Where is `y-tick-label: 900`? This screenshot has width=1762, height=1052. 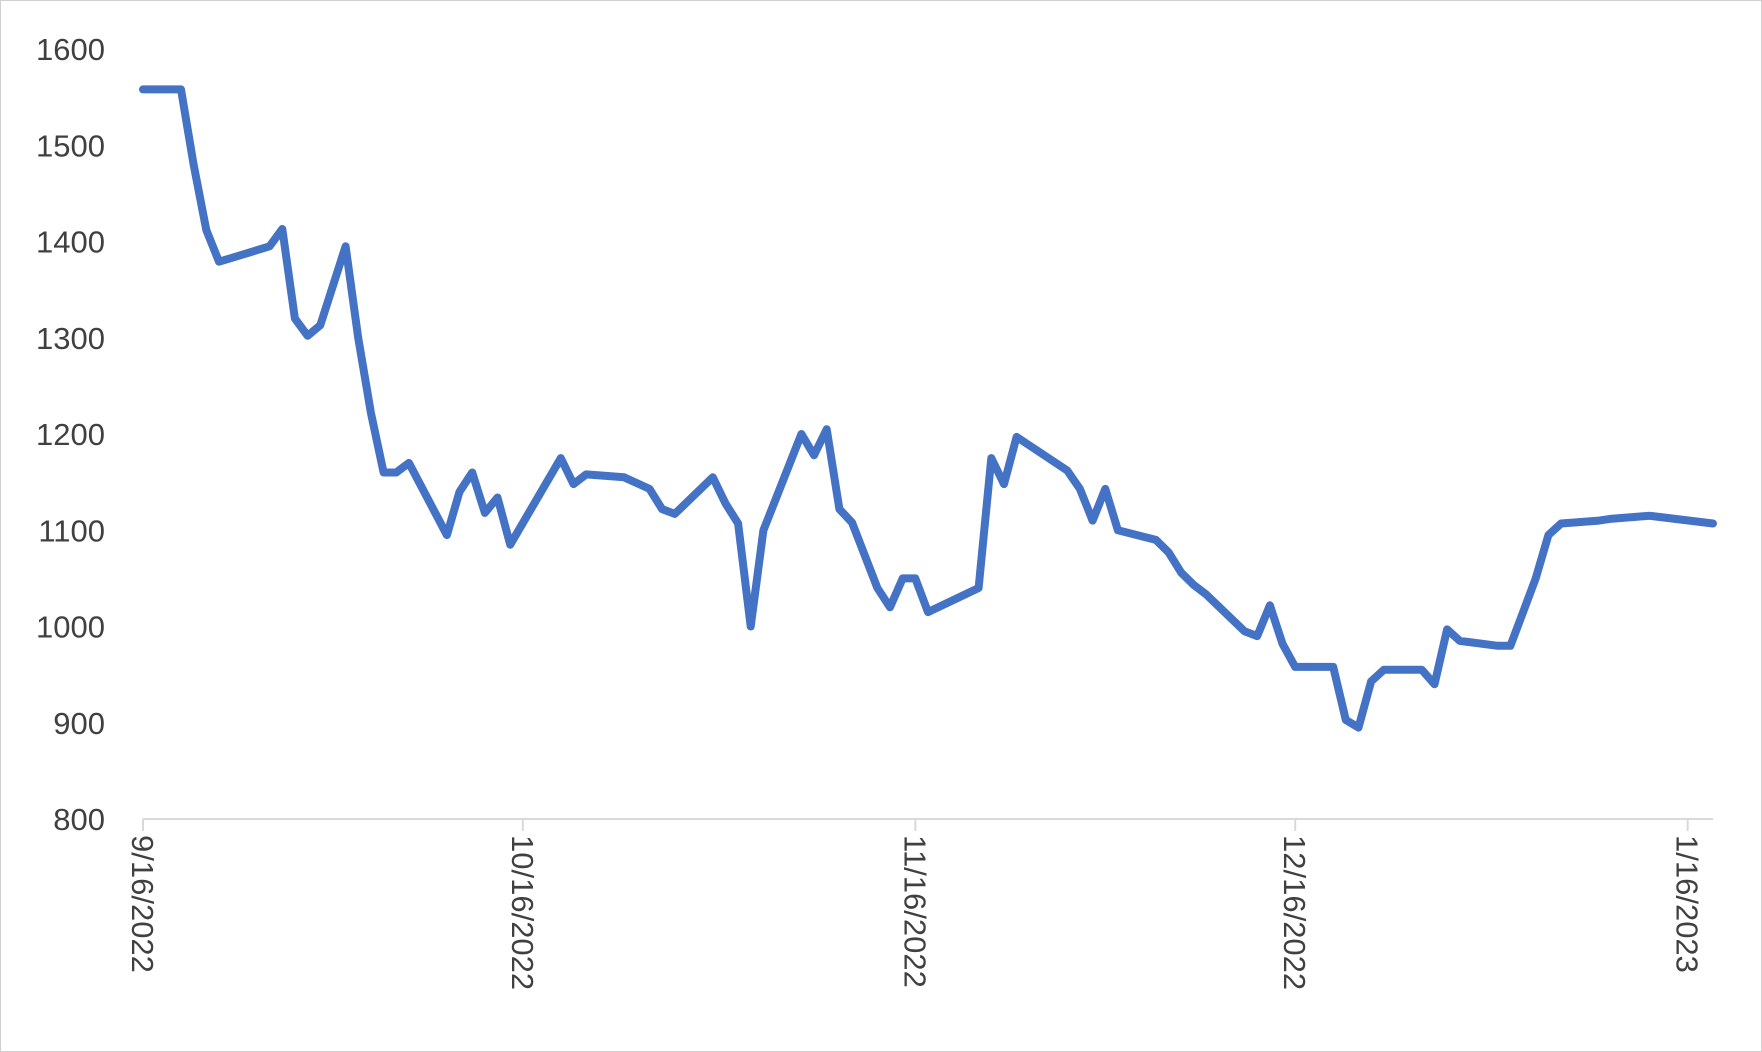
y-tick-label: 900 is located at coordinates (79, 723).